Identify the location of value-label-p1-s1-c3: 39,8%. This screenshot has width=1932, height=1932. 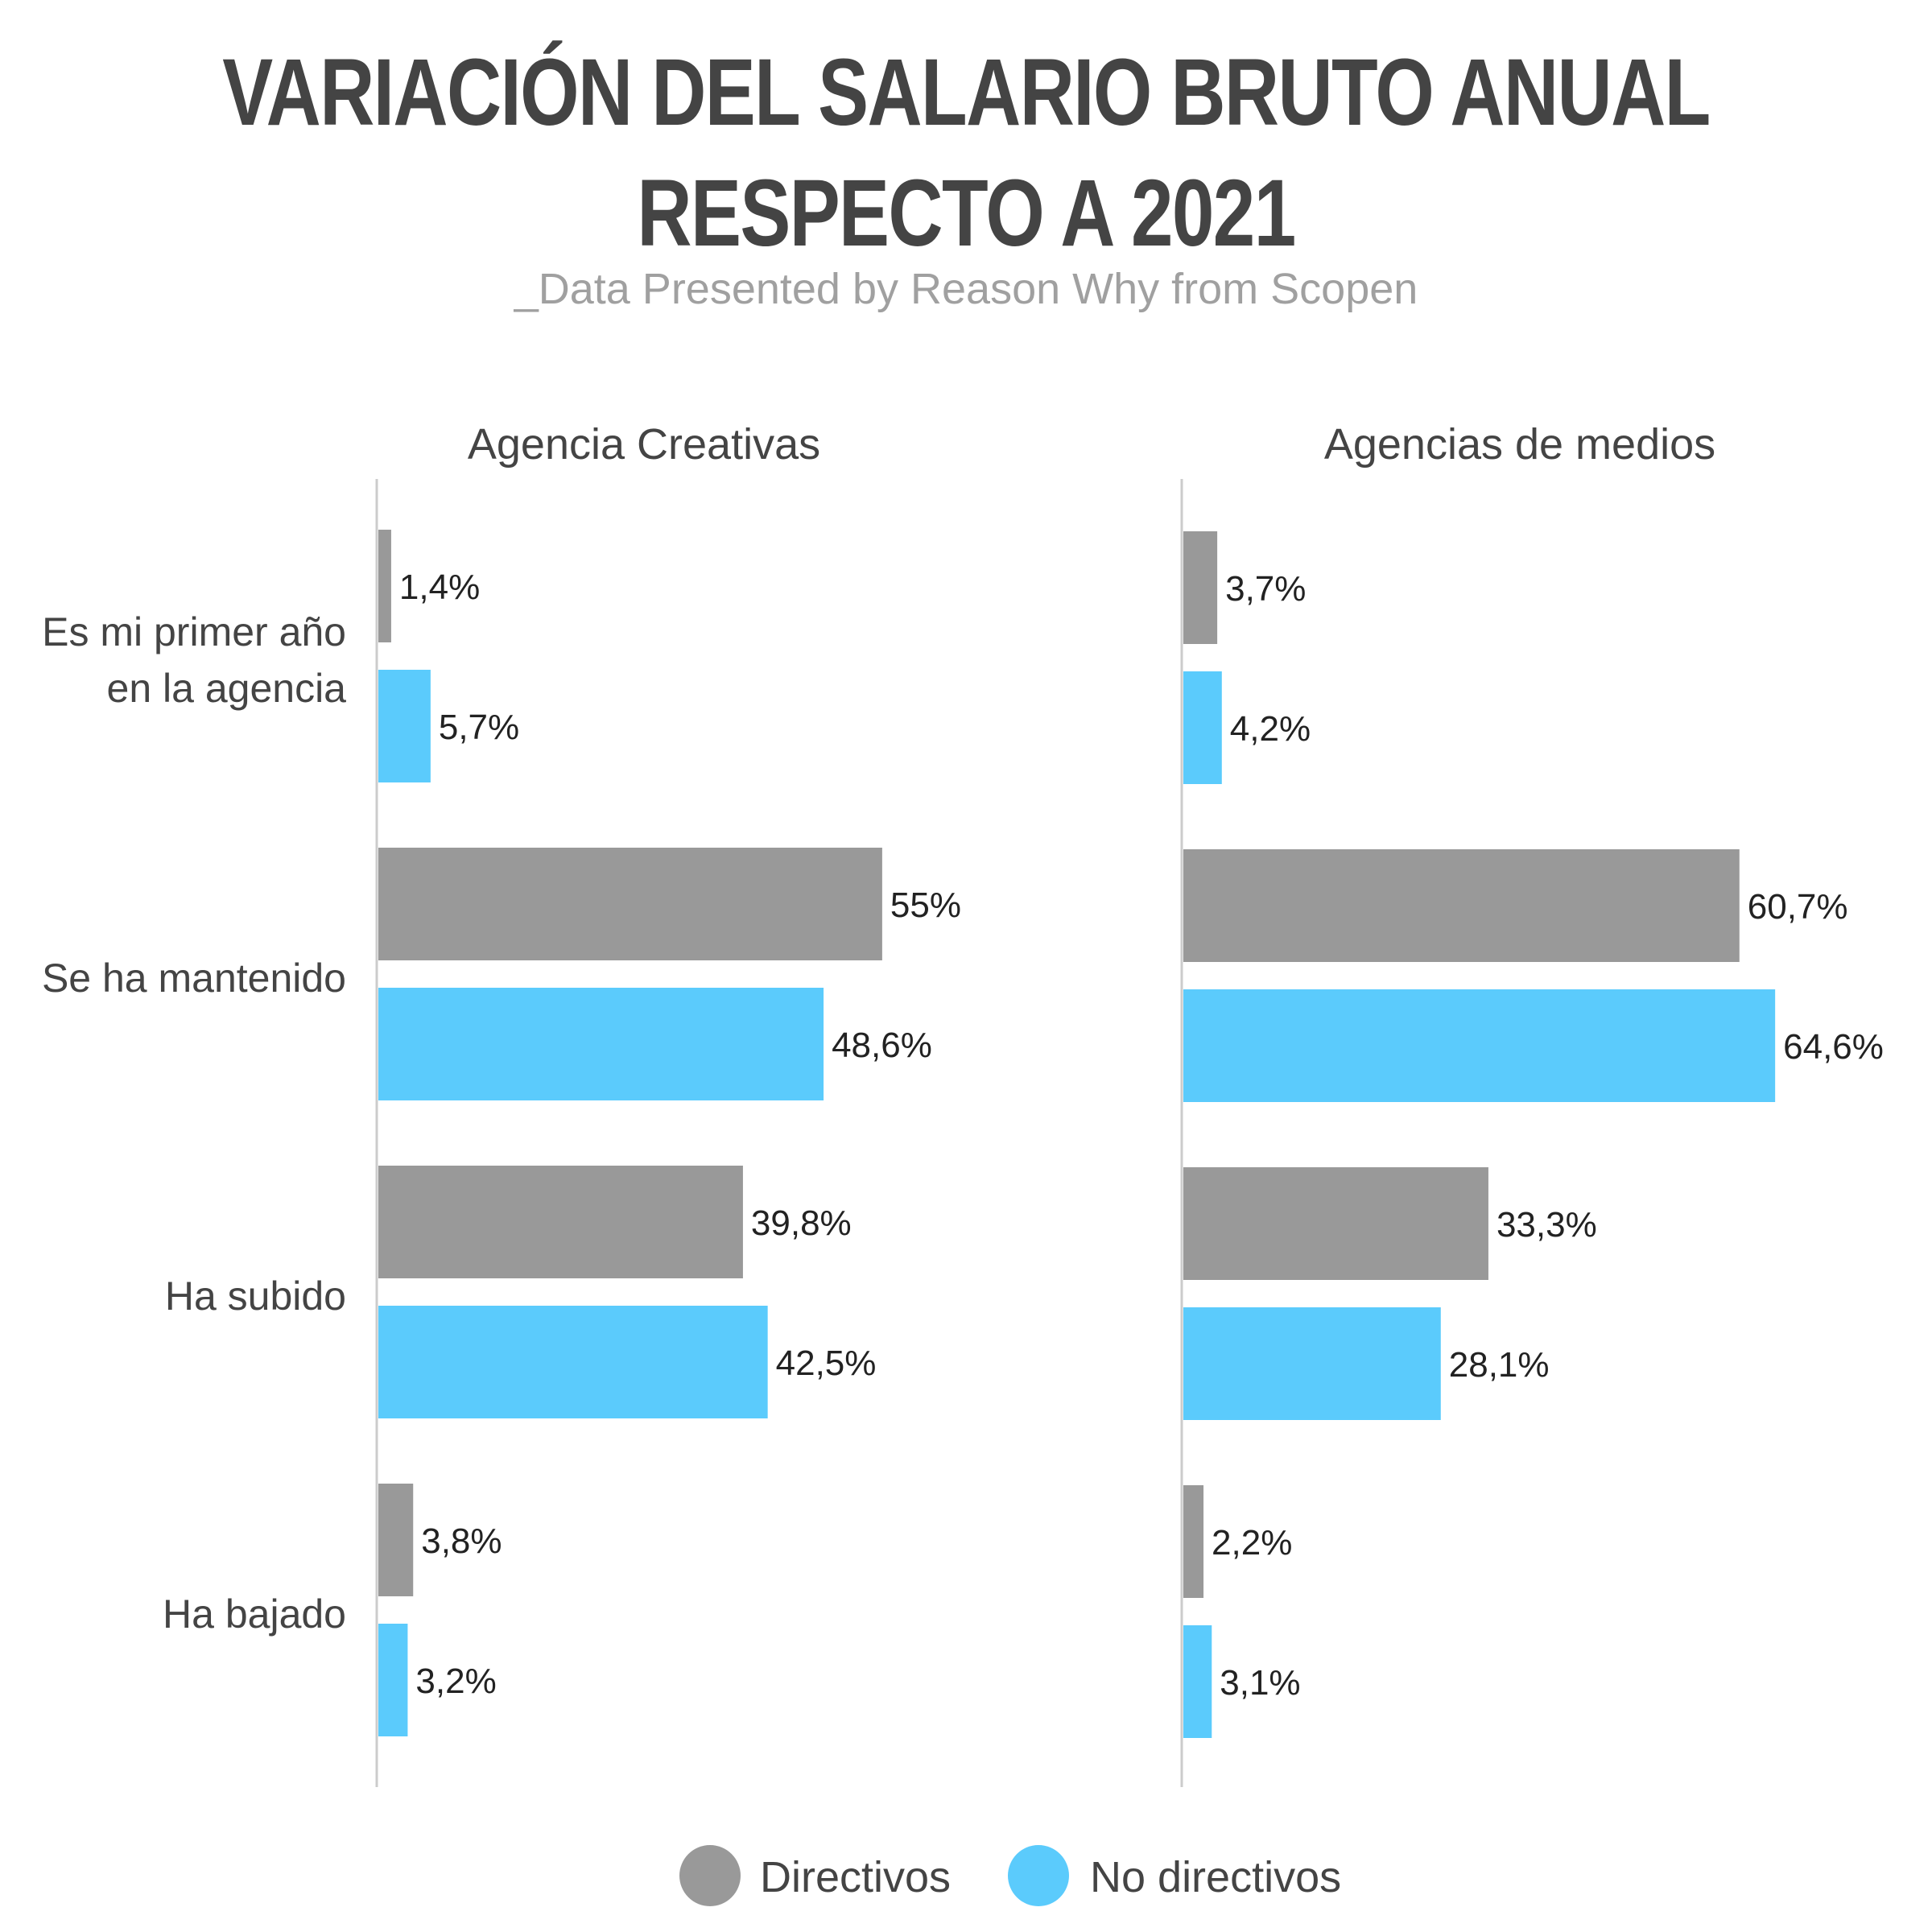
(801, 1223).